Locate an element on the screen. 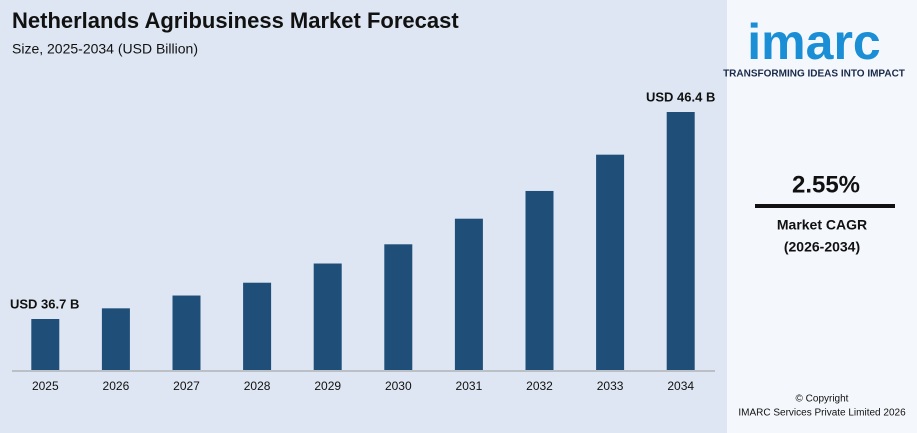 This screenshot has height=433, width=917. x-tick-label: 2026 is located at coordinates (116, 386).